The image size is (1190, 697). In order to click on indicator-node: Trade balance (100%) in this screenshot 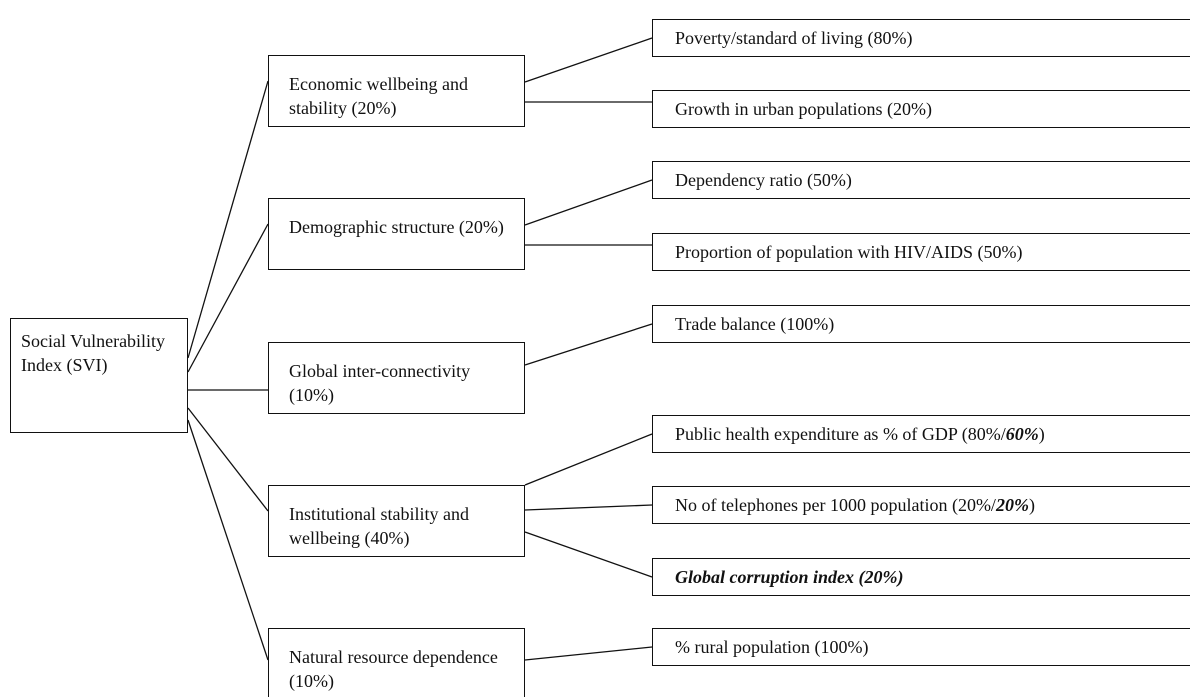, I will do `click(921, 324)`.